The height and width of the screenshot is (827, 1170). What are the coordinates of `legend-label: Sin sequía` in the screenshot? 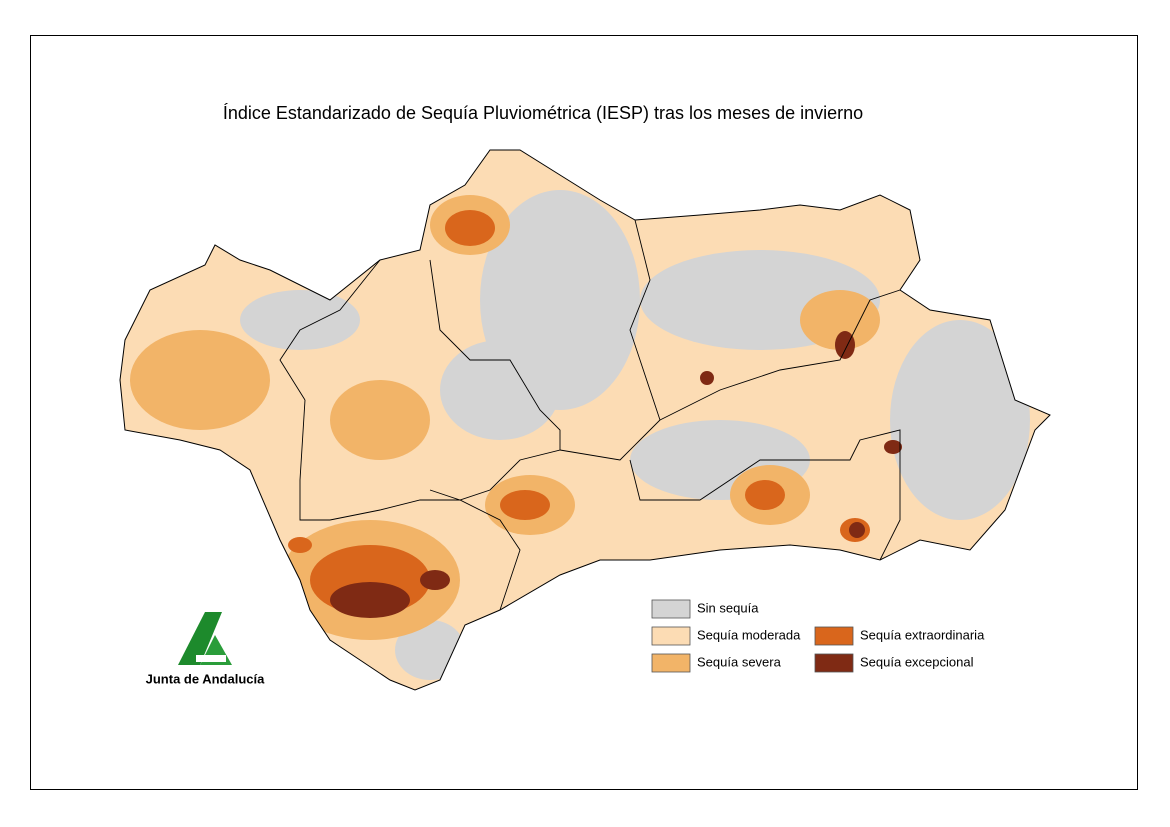 It's located at (728, 607).